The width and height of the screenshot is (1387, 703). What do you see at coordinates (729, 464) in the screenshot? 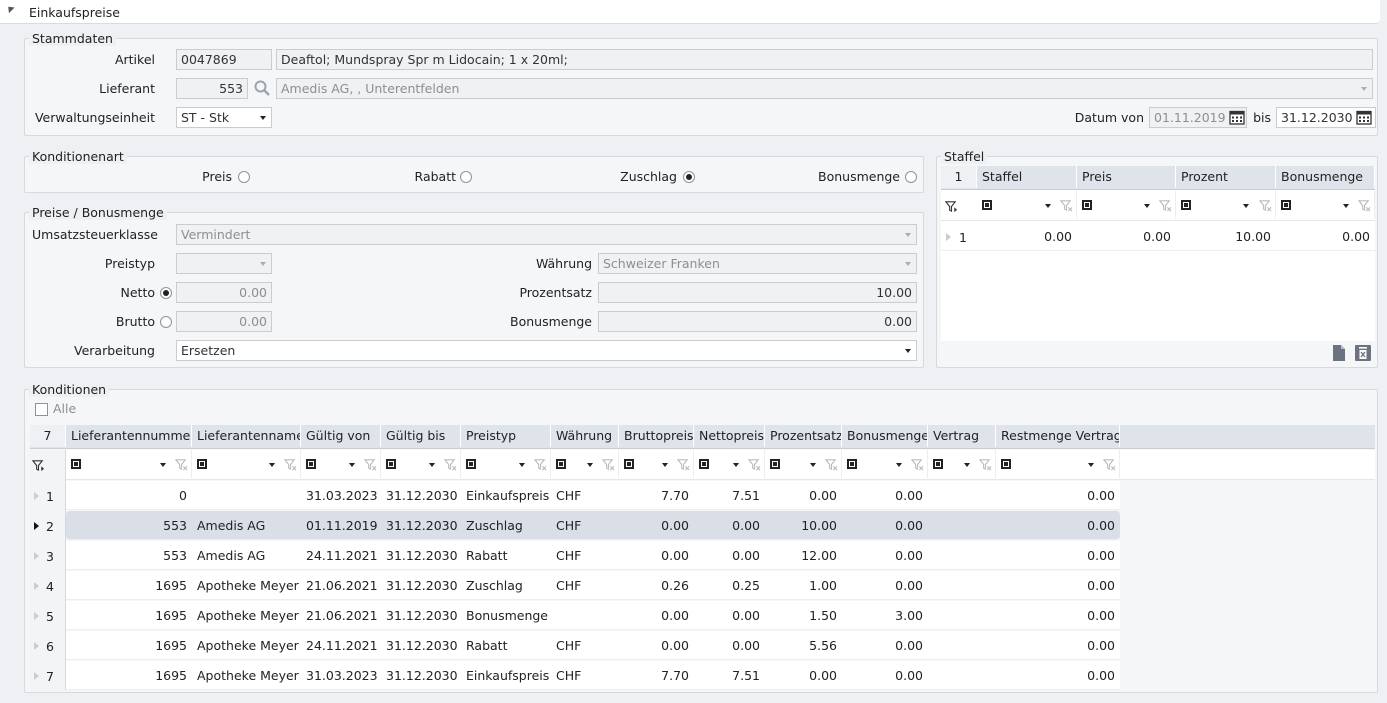
I see `filter-nettopreis` at bounding box center [729, 464].